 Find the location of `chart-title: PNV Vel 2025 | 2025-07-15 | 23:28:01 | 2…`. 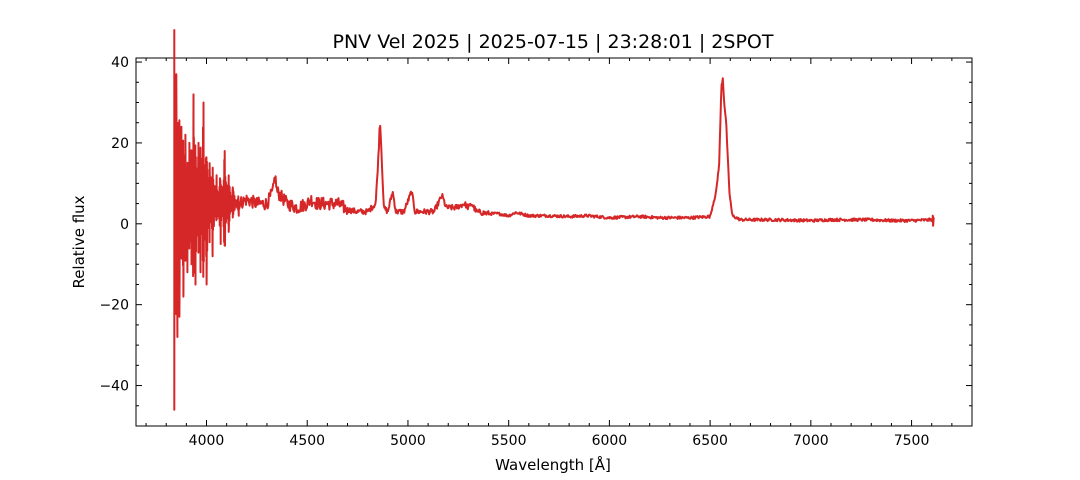

chart-title: PNV Vel 2025 | 2025-07-15 | 23:28:01 | 2… is located at coordinates (553, 42).